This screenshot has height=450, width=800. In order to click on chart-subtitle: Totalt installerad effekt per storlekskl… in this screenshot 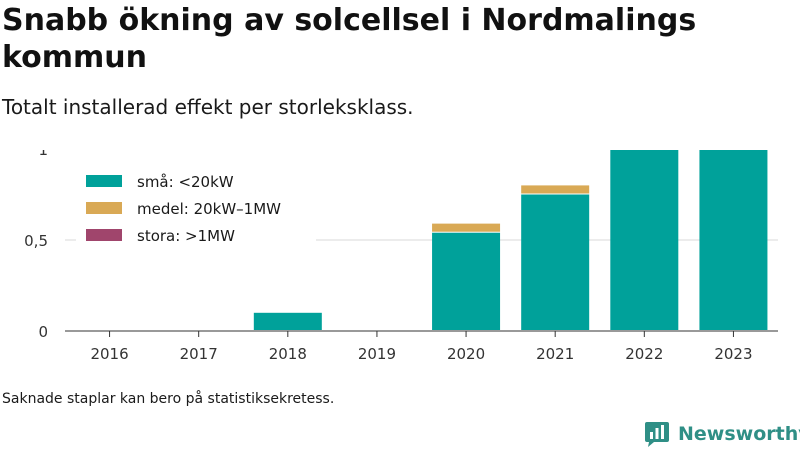, I will do `click(208, 107)`.